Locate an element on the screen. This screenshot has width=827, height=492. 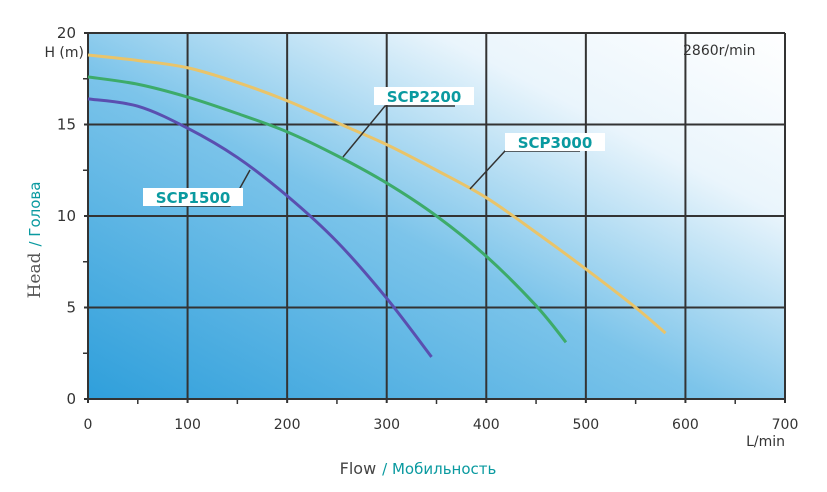
series-label: SCP3000 is located at coordinates (555, 143).